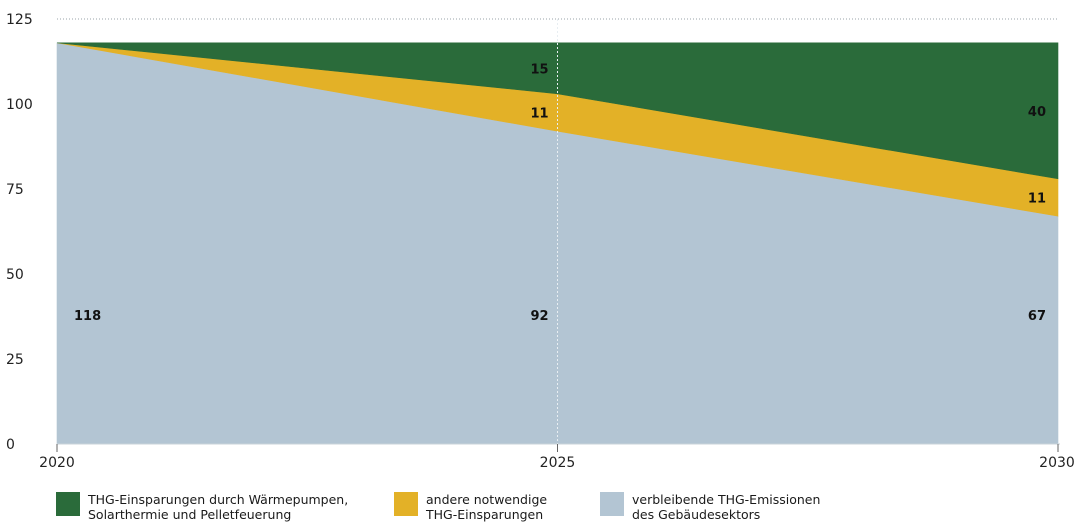  Describe the element at coordinates (15, 275) in the screenshot. I see `y-tick-label: 50` at that location.